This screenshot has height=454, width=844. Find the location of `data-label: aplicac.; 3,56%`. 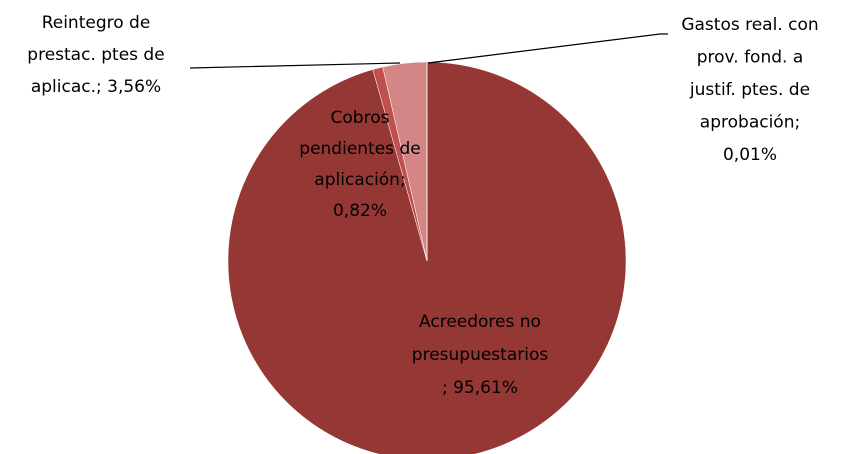

data-label: aplicac.; 3,56% is located at coordinates (96, 87).